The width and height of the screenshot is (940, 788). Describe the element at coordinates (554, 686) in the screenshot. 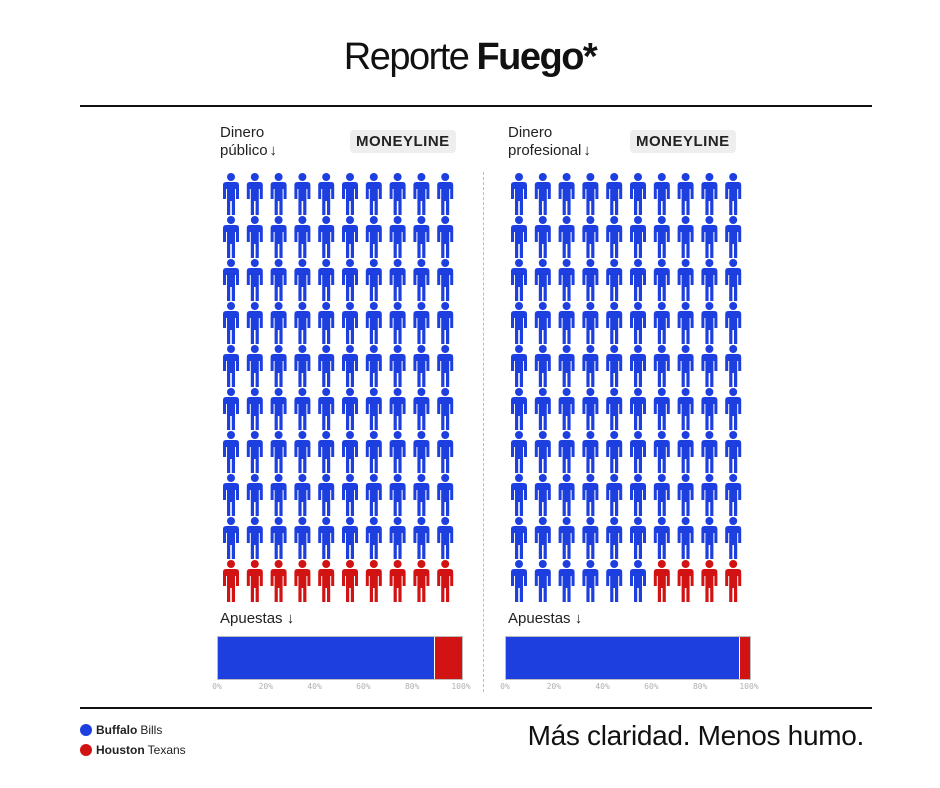

I see `tick-label: 20%` at that location.